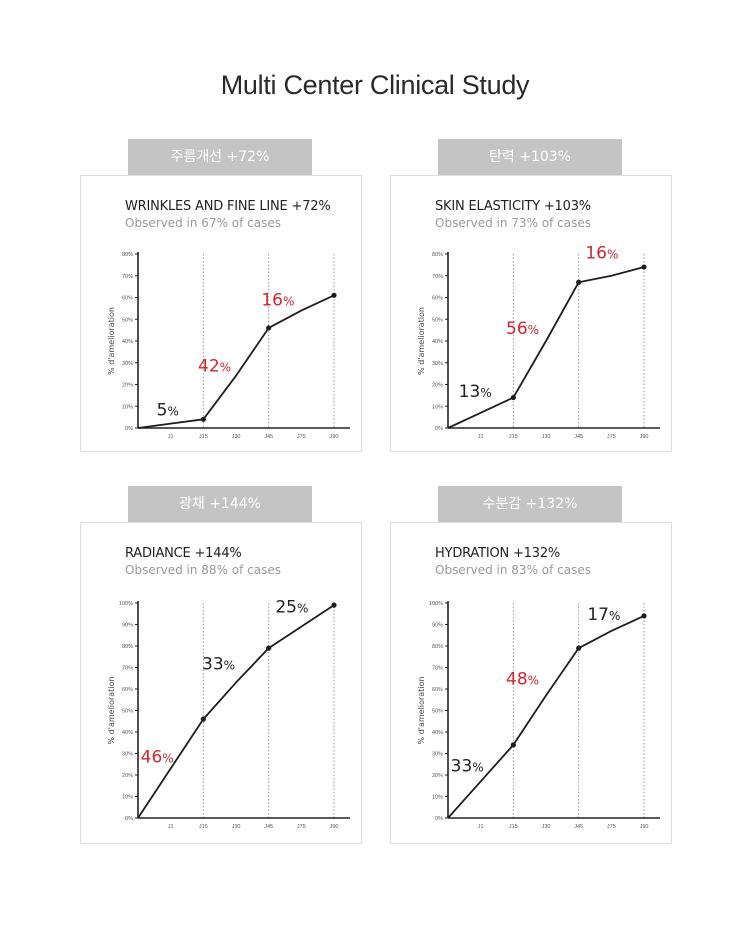 This screenshot has height=937, width=750. Describe the element at coordinates (475, 392) in the screenshot. I see `data-label: 13%` at that location.